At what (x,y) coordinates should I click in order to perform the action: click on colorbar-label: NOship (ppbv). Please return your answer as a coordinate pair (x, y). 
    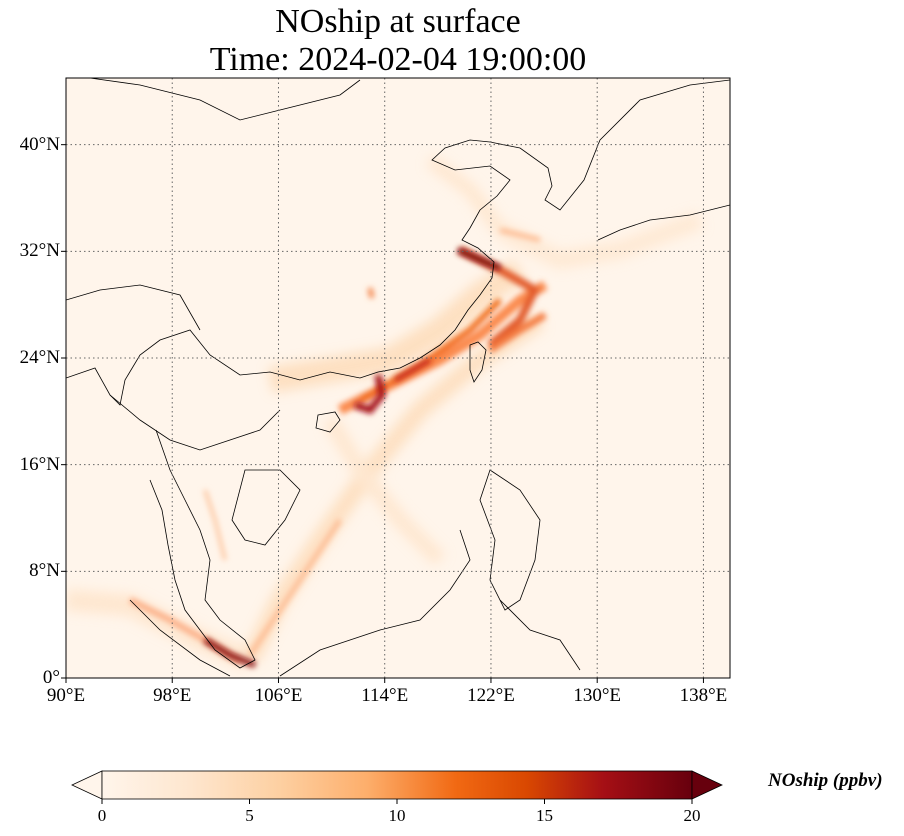
    Looking at the image, I should click on (825, 780).